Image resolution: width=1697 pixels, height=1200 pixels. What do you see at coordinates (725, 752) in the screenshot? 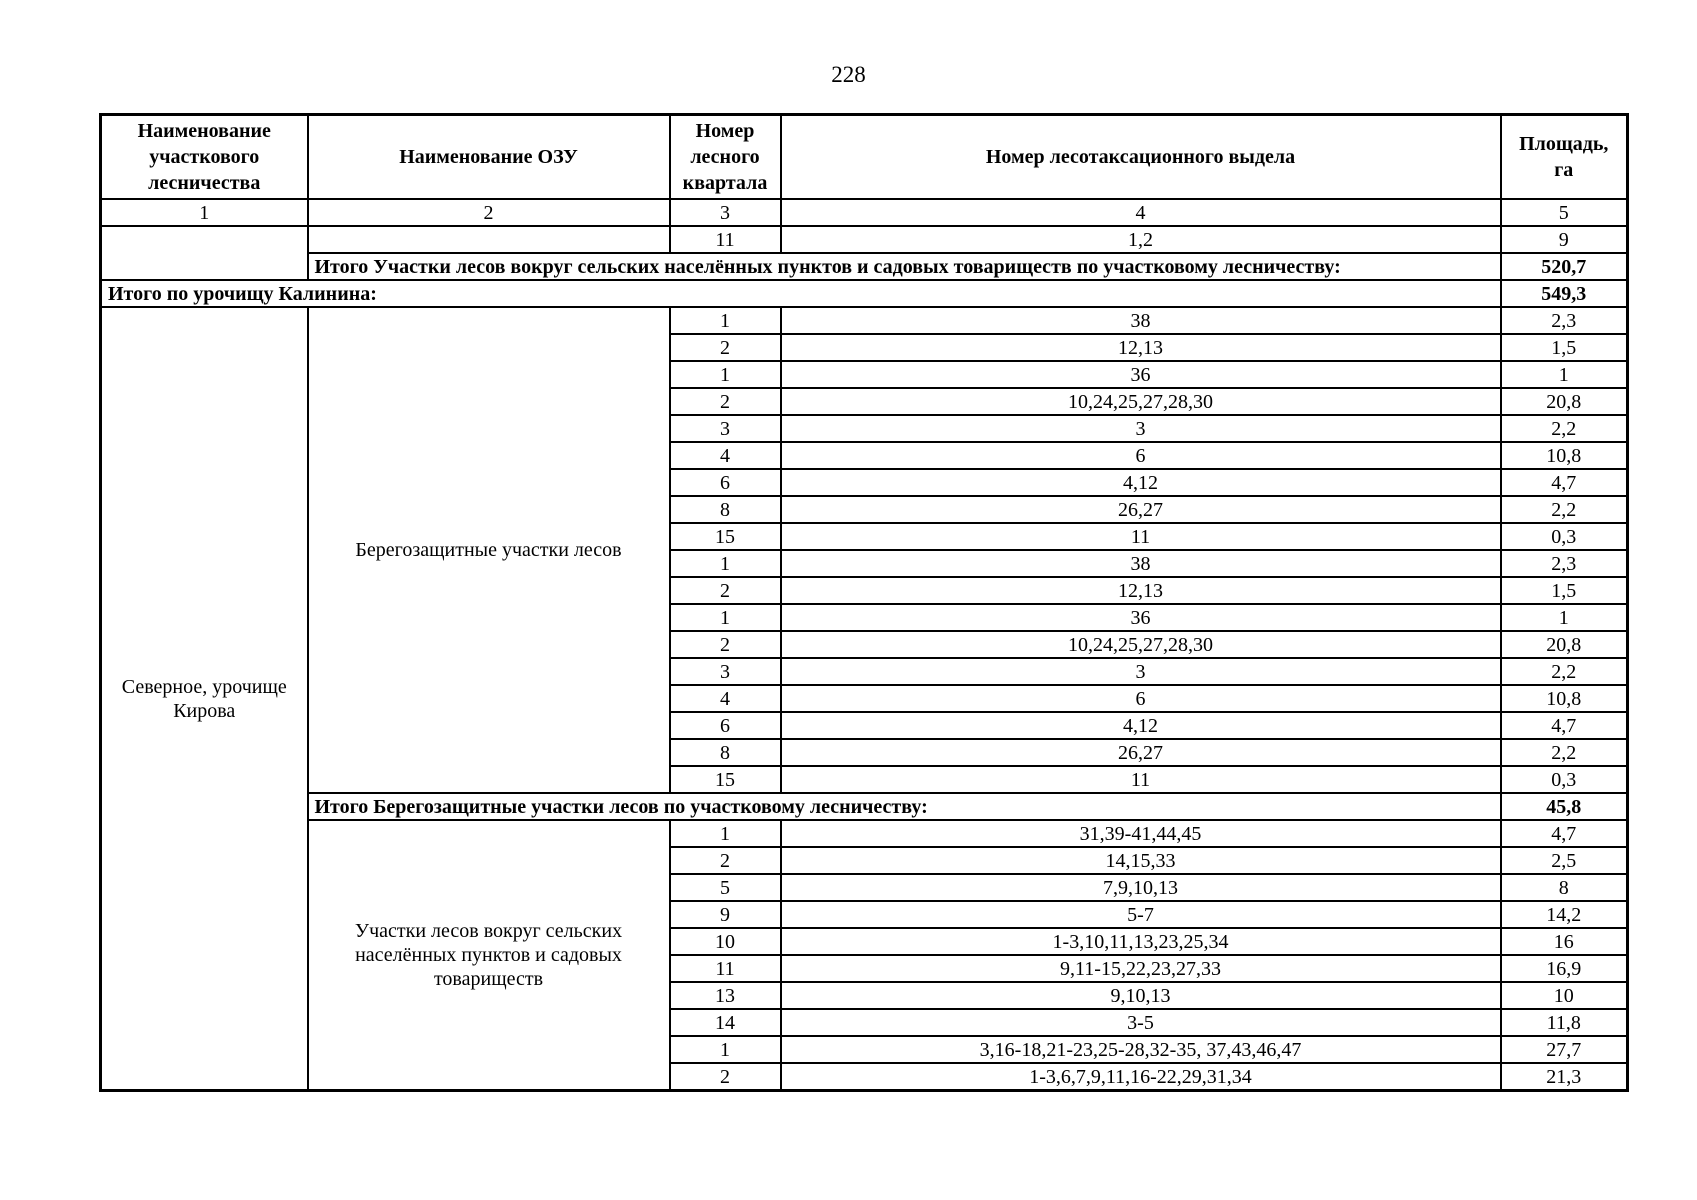
I see `quarter-cell: 8` at bounding box center [725, 752].